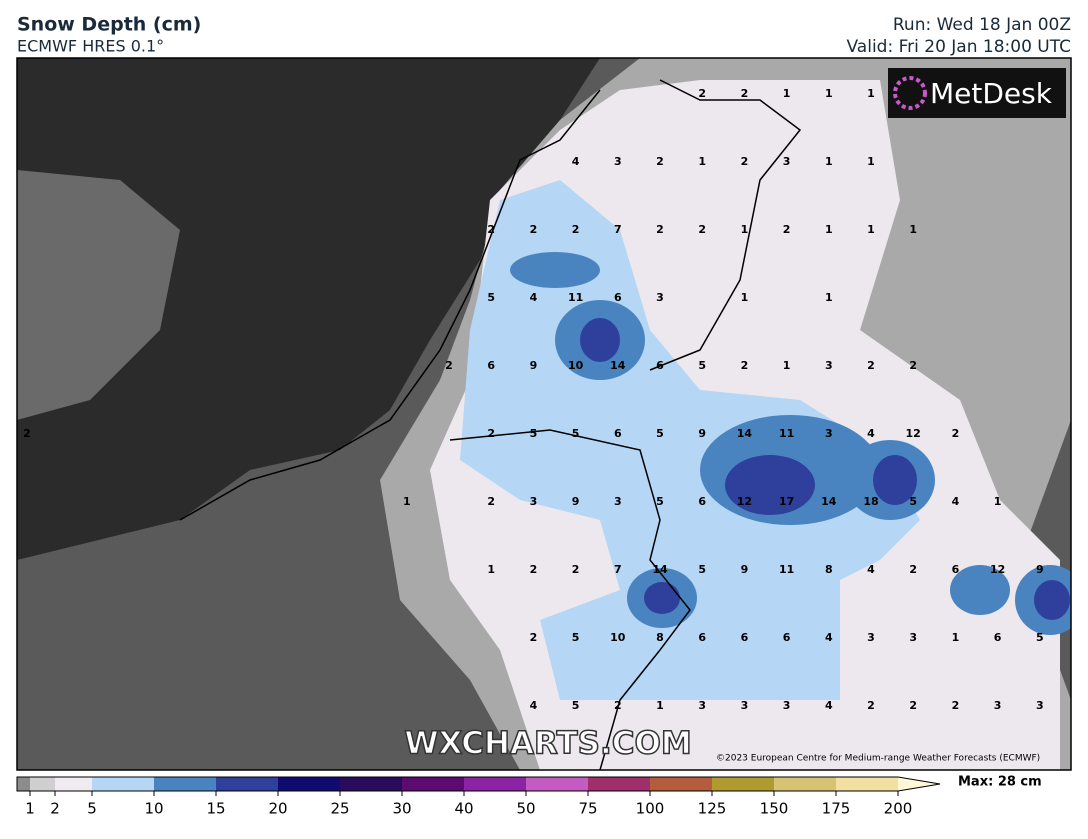 Image resolution: width=1088 pixels, height=839 pixels. Describe the element at coordinates (277, 809) in the screenshot. I see `colorbar-label: 20` at that location.